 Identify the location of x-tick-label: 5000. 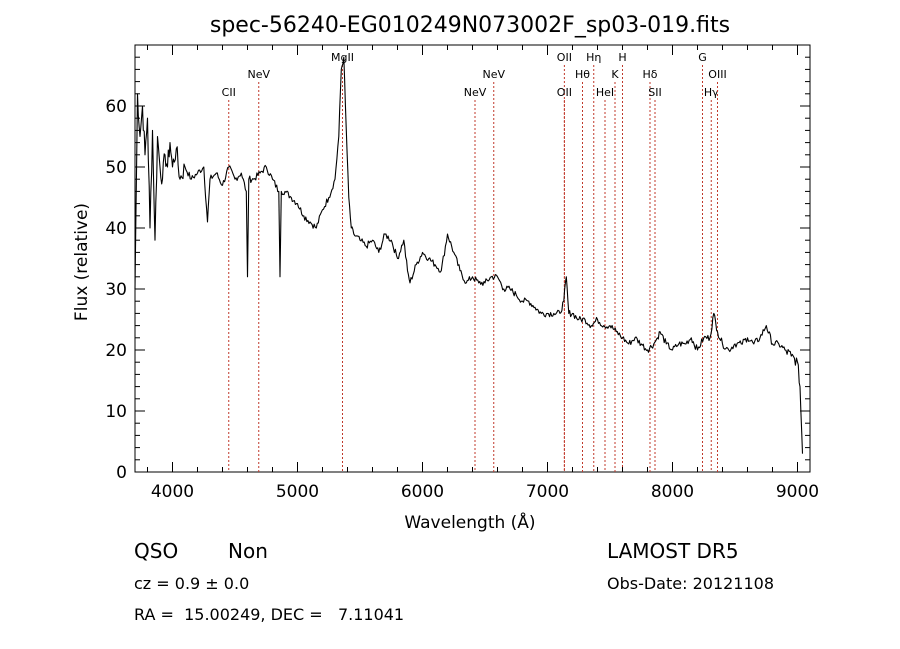
(297, 492).